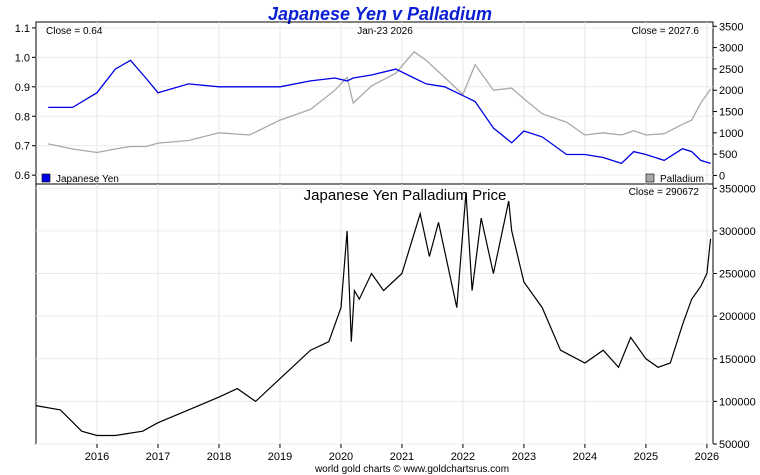 This screenshot has height=475, width=760. What do you see at coordinates (25, 102) in the screenshot?
I see `top-left-axis: 1.1 1.0 0.9 0.8 0.7 0.6` at bounding box center [25, 102].